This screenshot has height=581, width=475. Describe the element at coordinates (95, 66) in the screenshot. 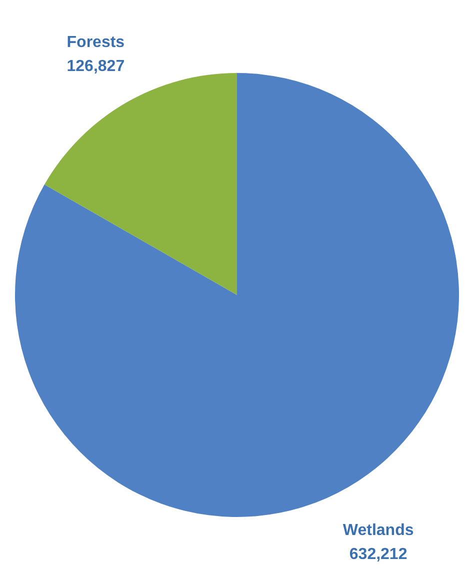

I see `data-label: 126,827` at that location.